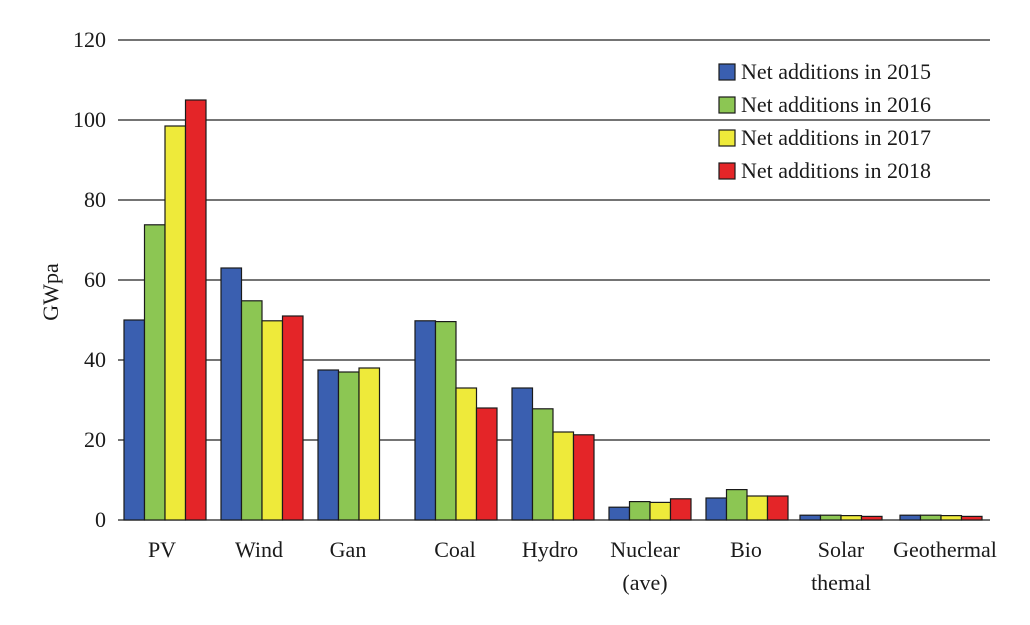 The width and height of the screenshot is (1030, 625). I want to click on category-label: Bio, so click(746, 549).